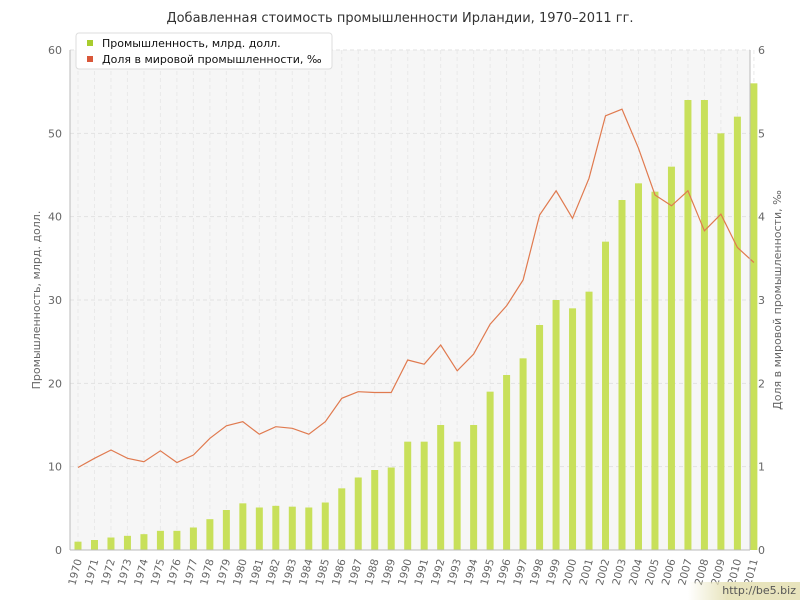 This screenshot has width=800, height=600. I want to click on right-tick-6: 6, so click(761, 50).